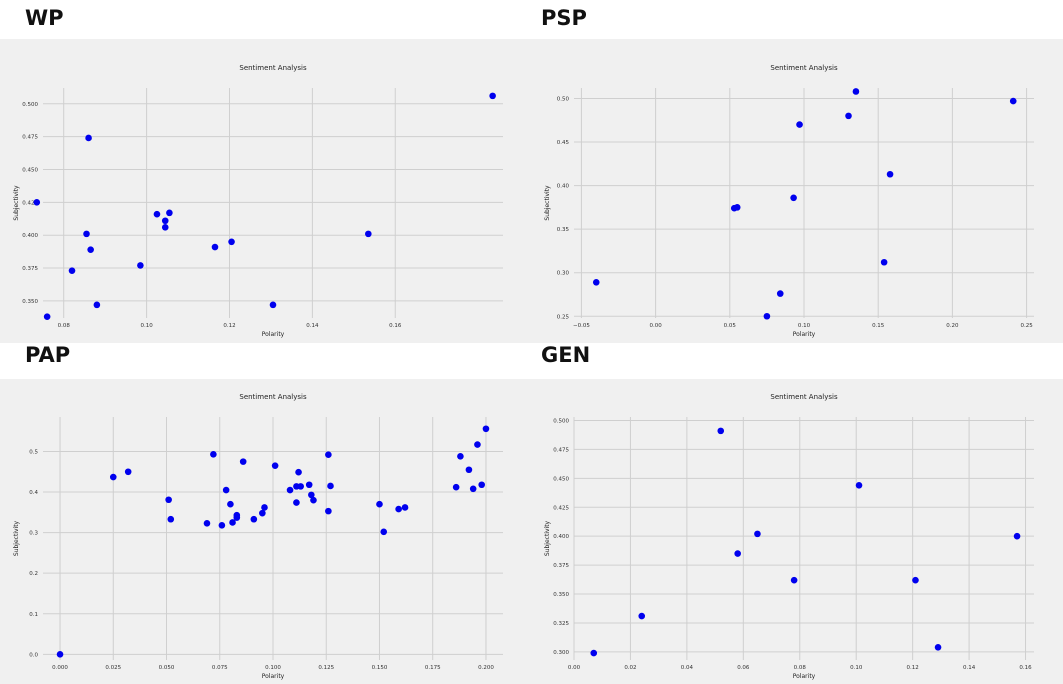 This screenshot has height=684, width=1063. I want to click on x-tick-label: 0.000, so click(60, 668).